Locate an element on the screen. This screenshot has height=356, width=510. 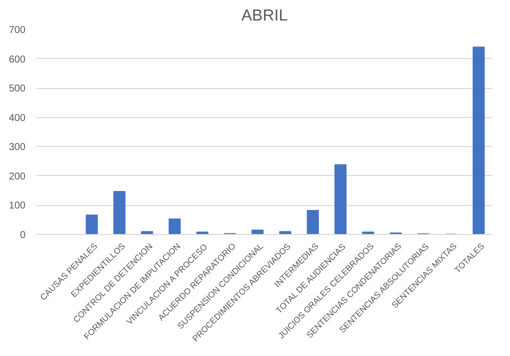
y-tick-label: 400 is located at coordinates (17, 118).